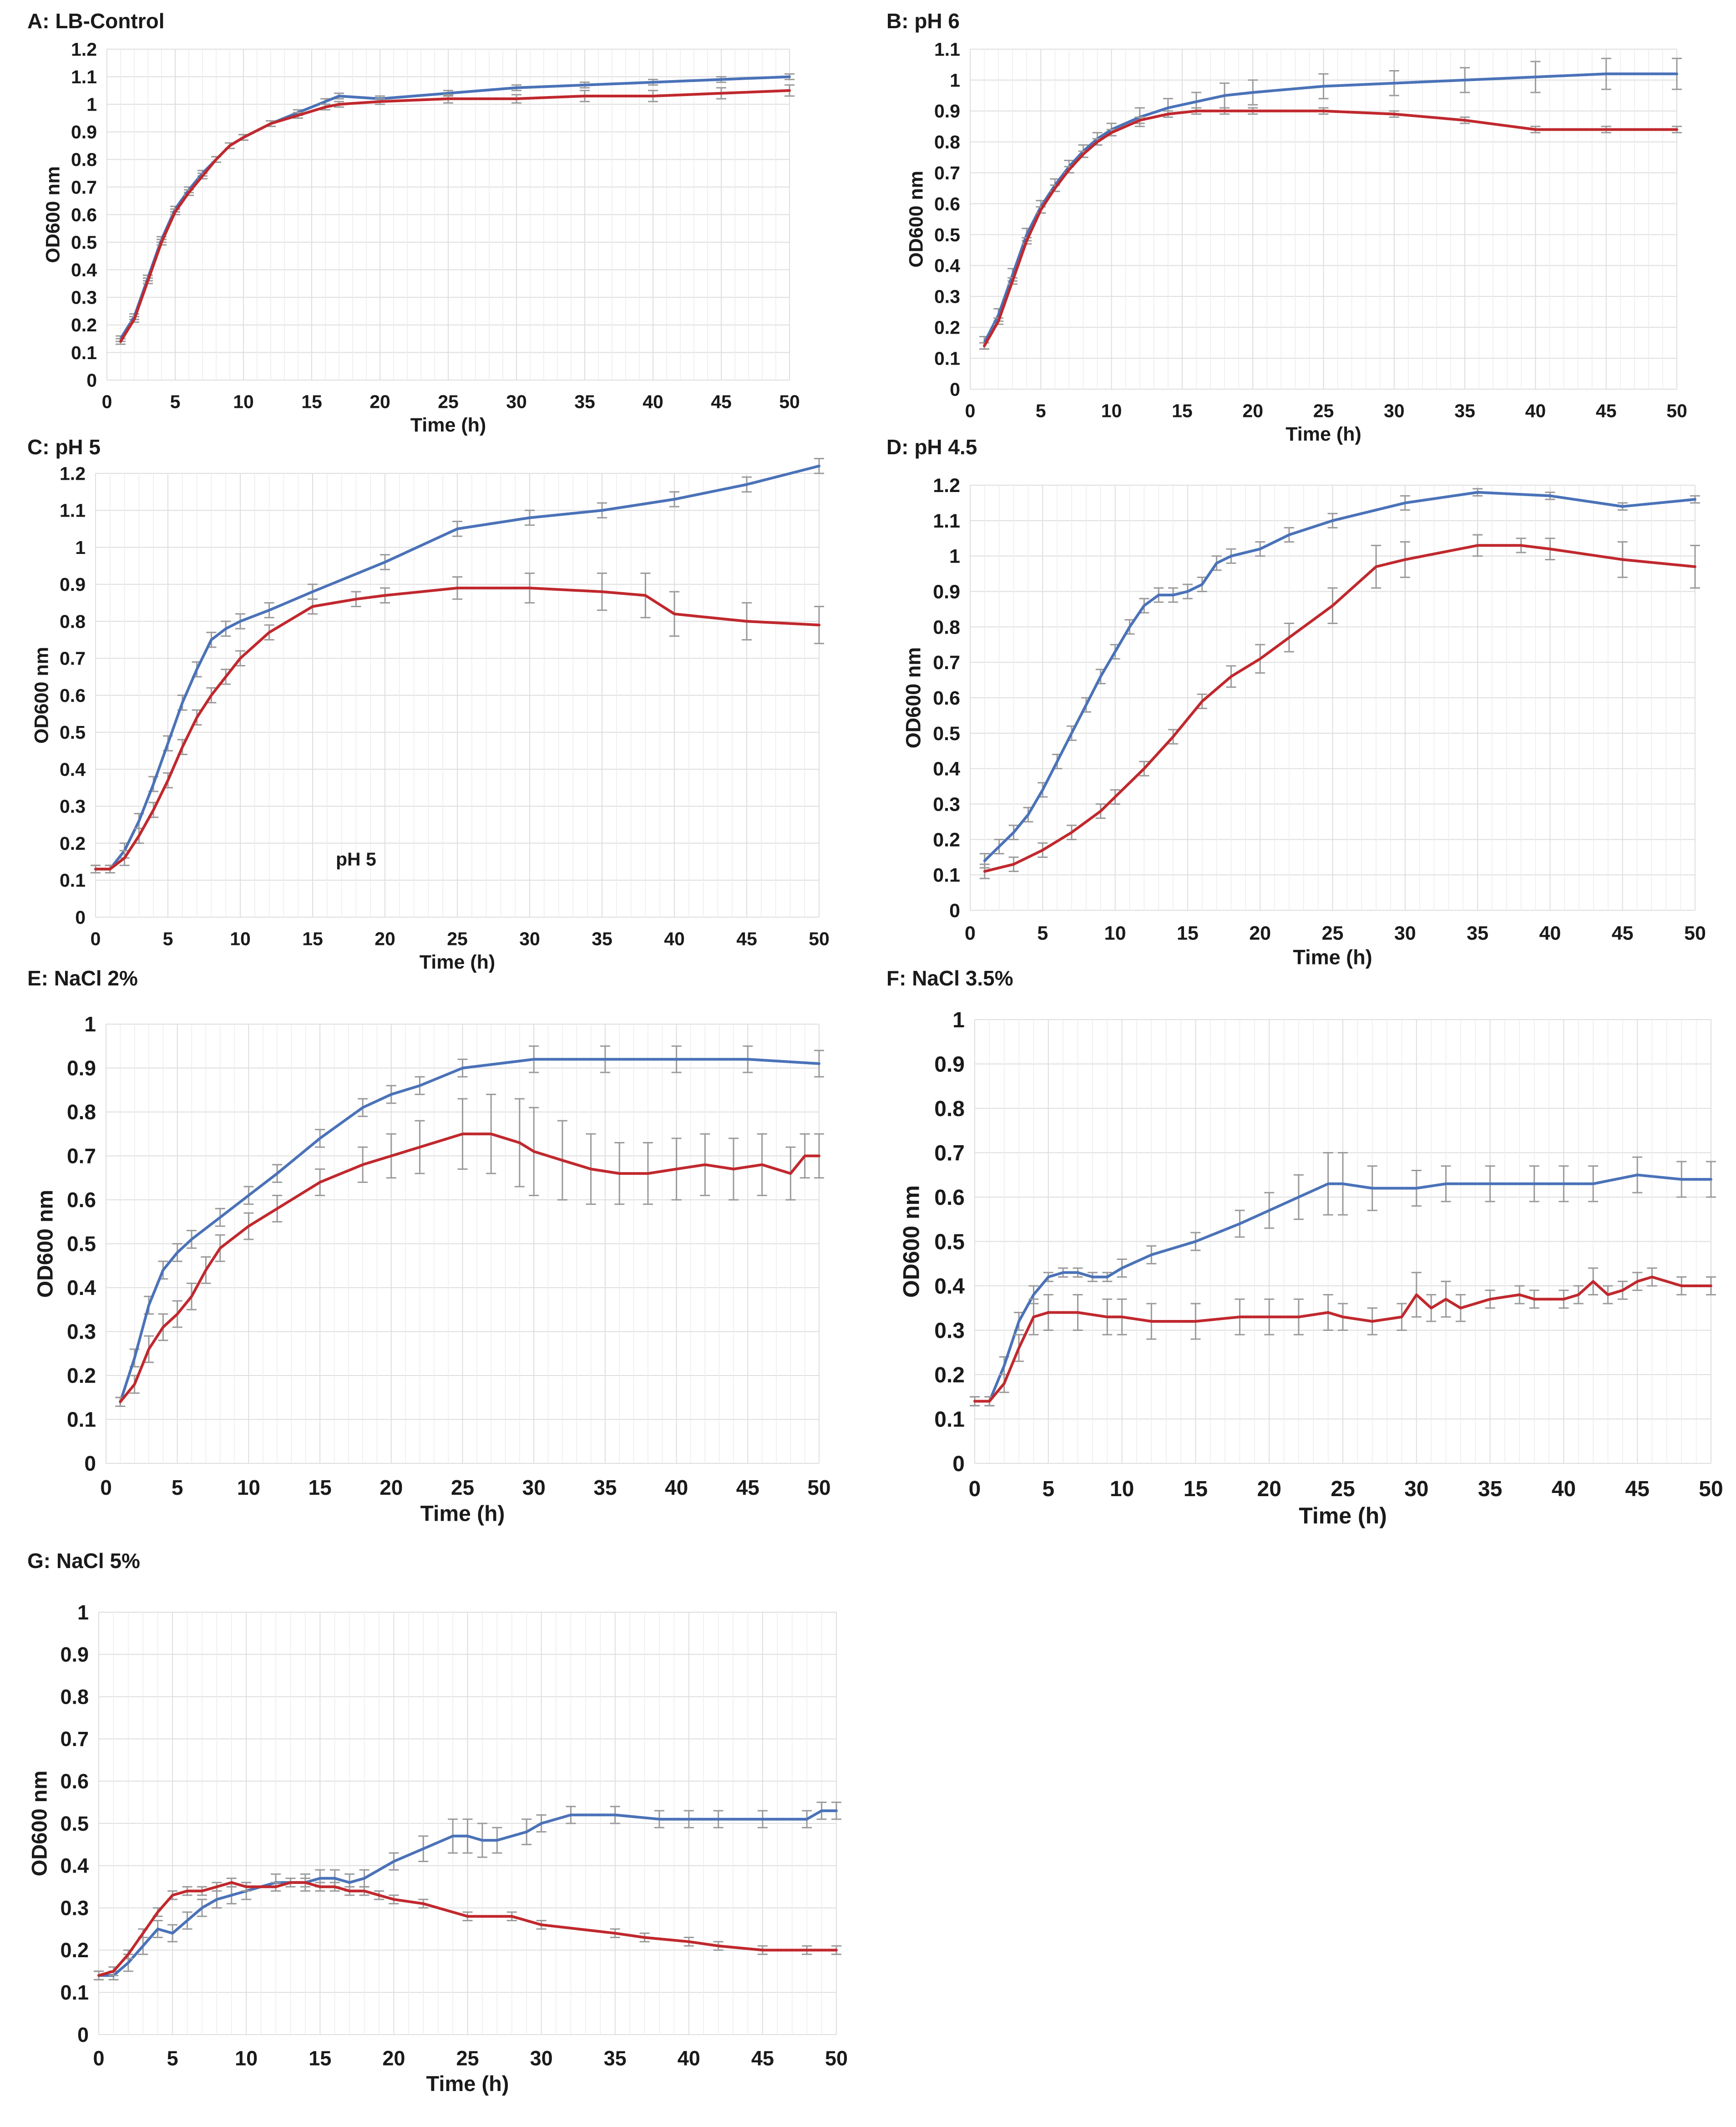 Image resolution: width=1736 pixels, height=2127 pixels. What do you see at coordinates (176, 401) in the screenshot?
I see `x-tick-label: 5` at bounding box center [176, 401].